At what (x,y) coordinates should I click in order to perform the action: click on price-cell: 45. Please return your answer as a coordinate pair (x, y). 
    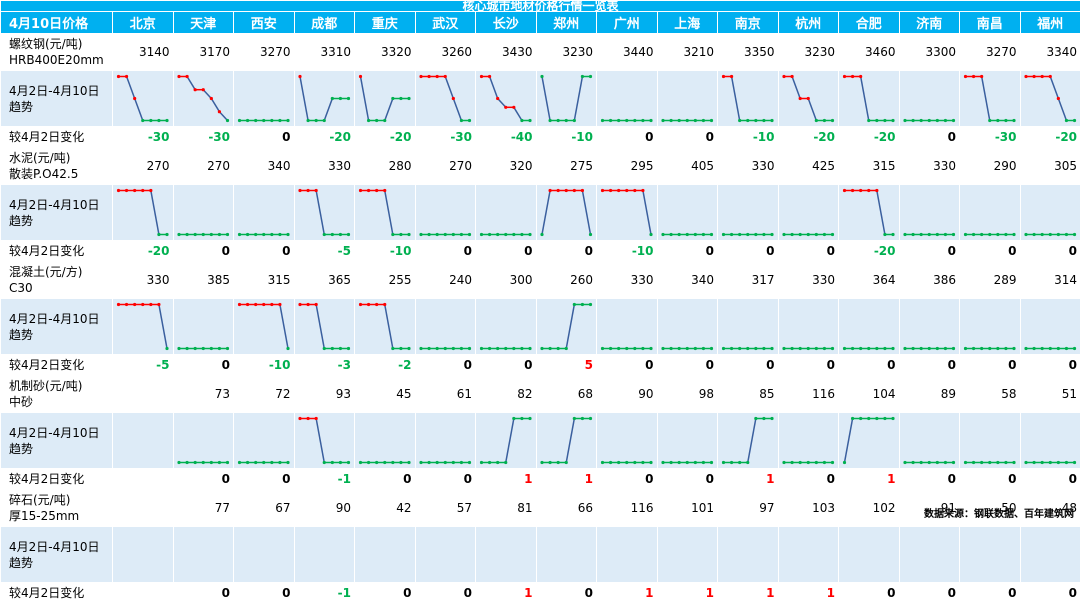
    Looking at the image, I should click on (385, 394).